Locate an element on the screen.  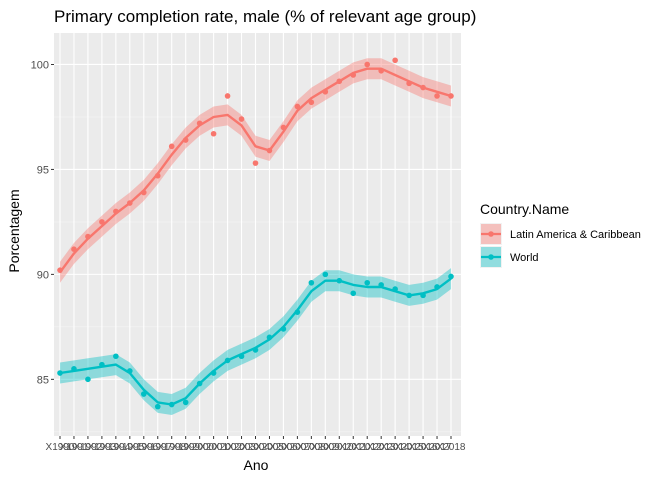
x-tick-label: X2015 is located at coordinates (409, 447).